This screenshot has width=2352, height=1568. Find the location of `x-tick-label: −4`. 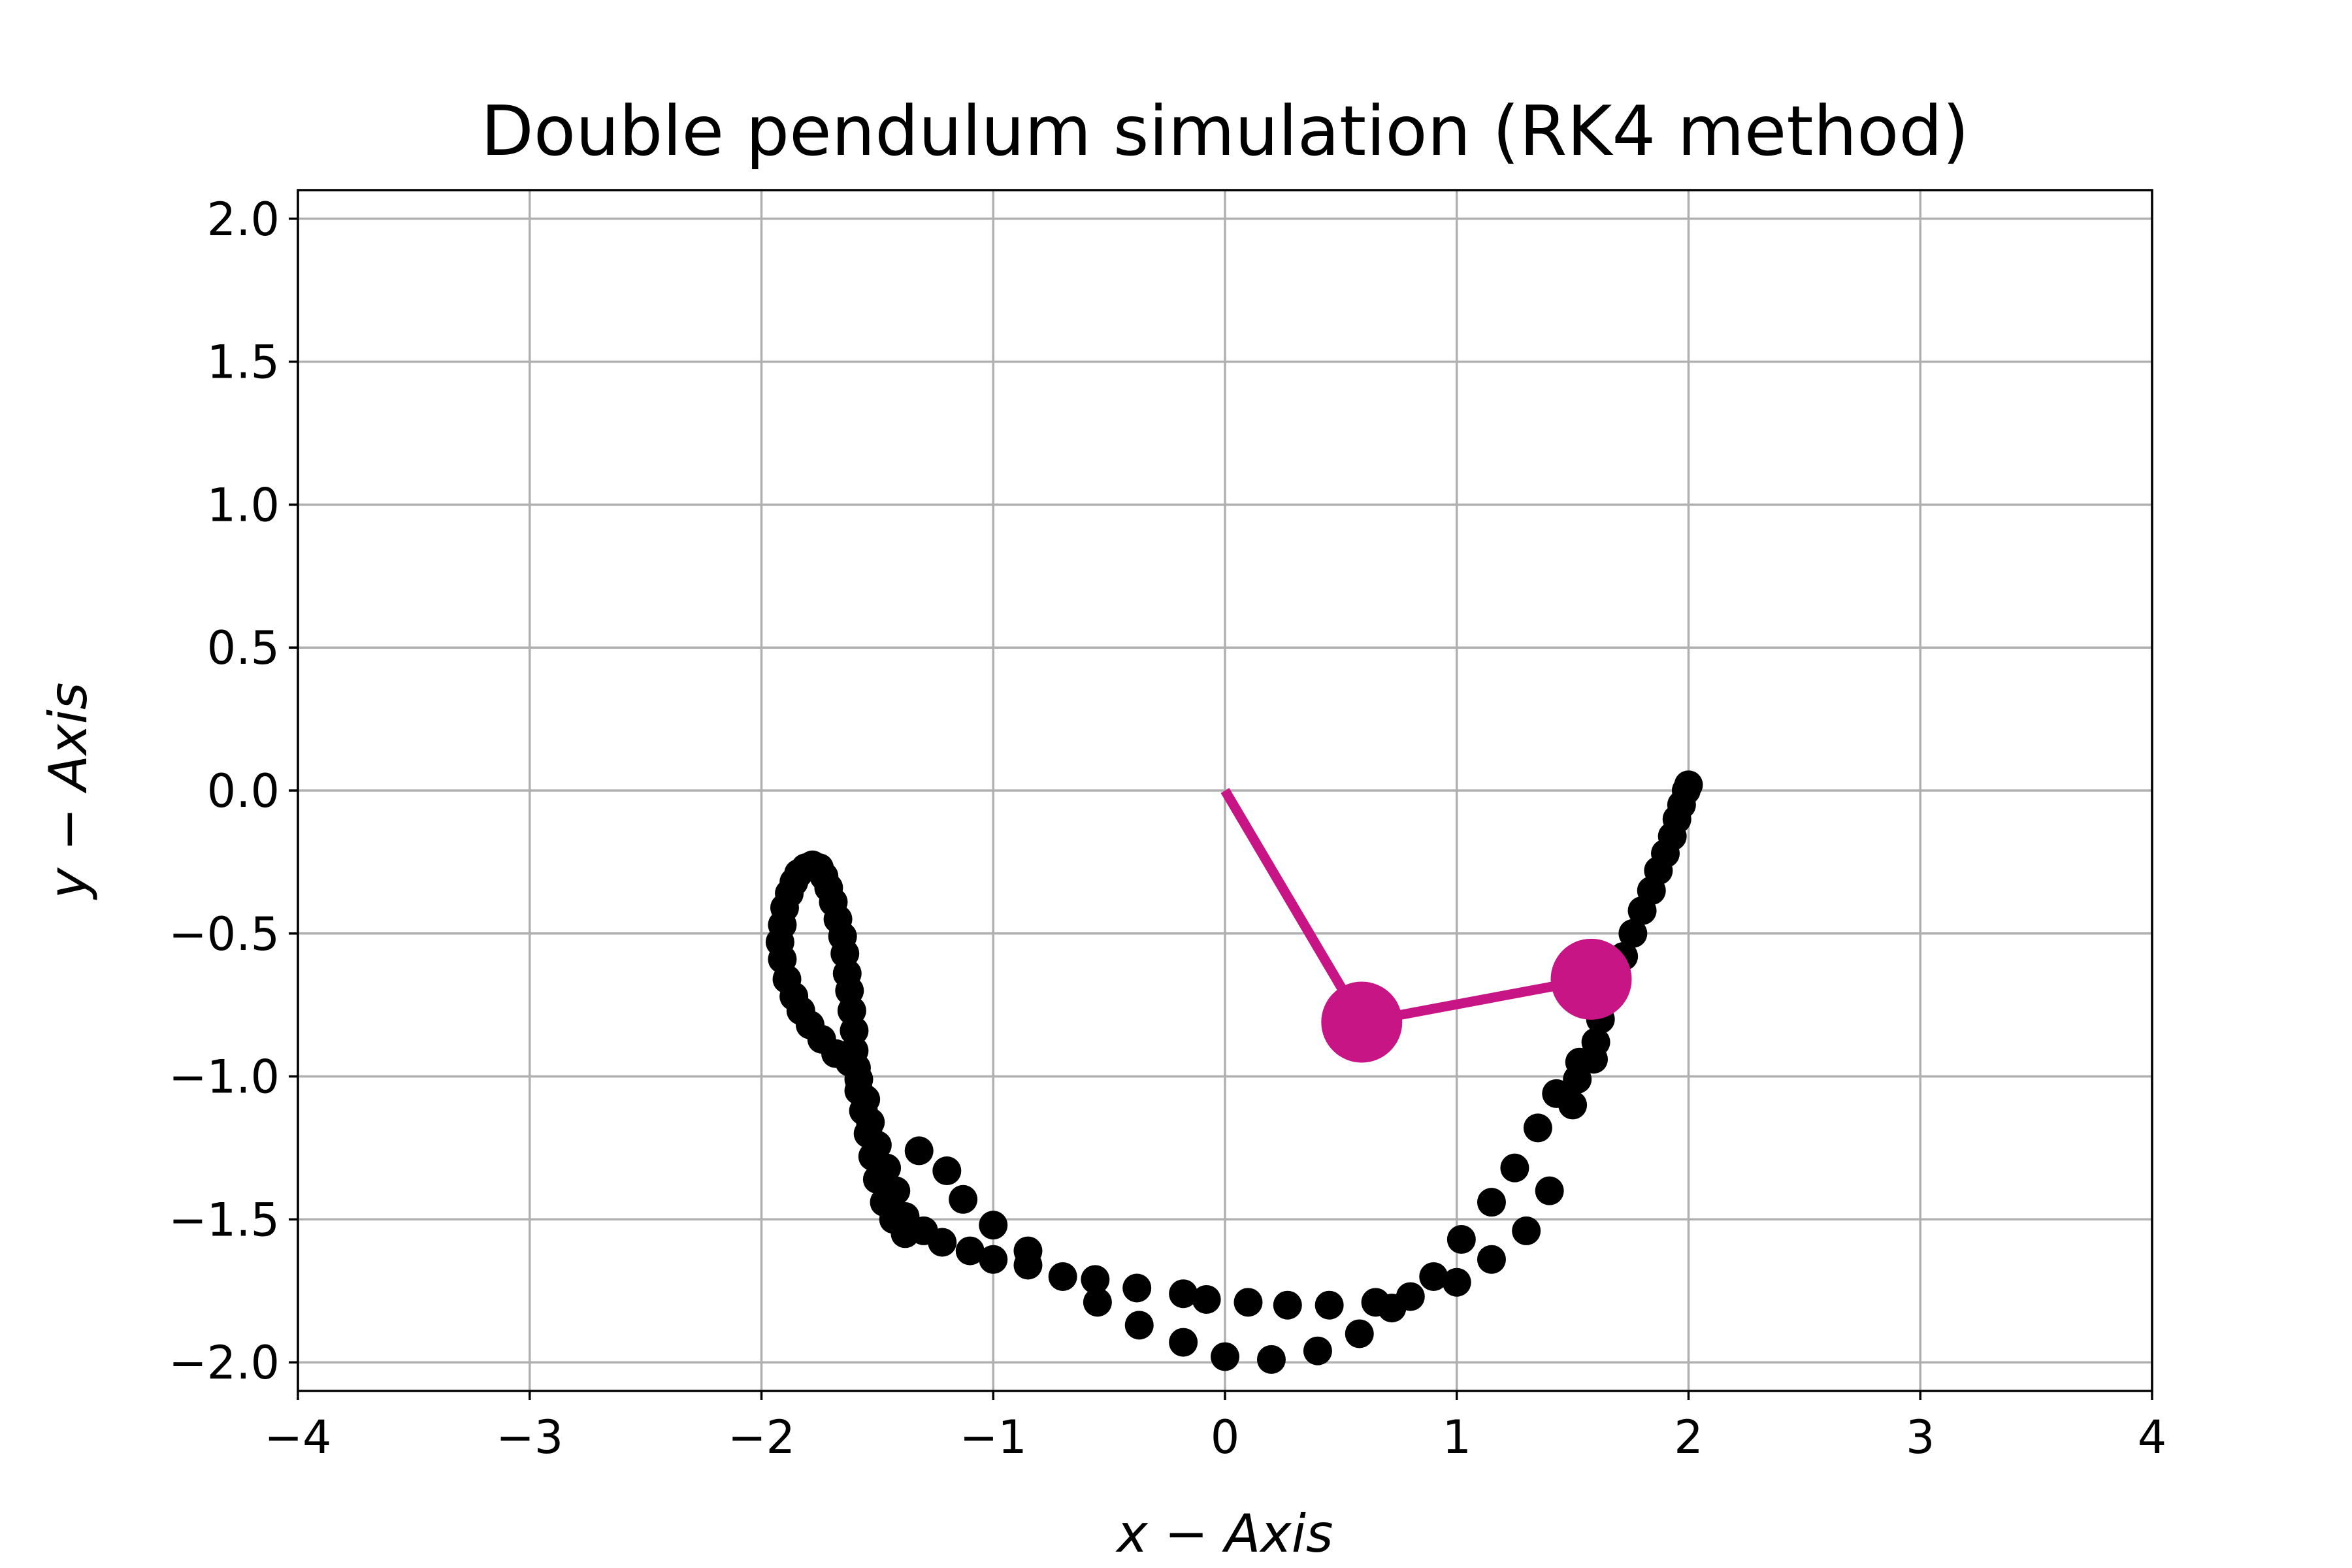

x-tick-label: −4 is located at coordinates (297, 1437).